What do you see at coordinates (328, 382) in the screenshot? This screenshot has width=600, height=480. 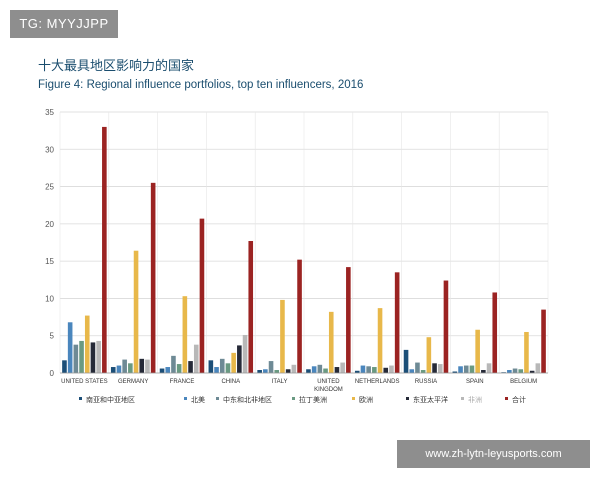 I see `x-tick-label: UNITED` at bounding box center [328, 382].